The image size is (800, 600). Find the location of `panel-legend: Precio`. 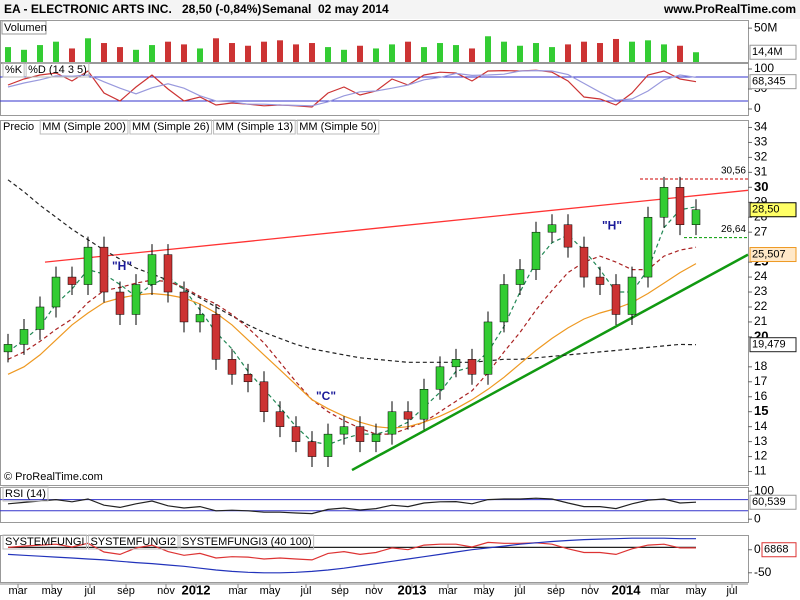

panel-legend: Precio is located at coordinates (18, 127).